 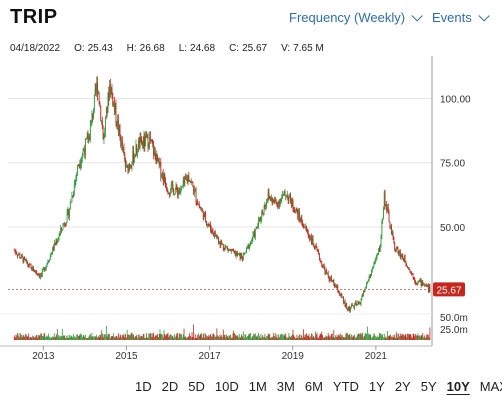 What do you see at coordinates (402, 386) in the screenshot?
I see `range-button-2y: 2Y` at bounding box center [402, 386].